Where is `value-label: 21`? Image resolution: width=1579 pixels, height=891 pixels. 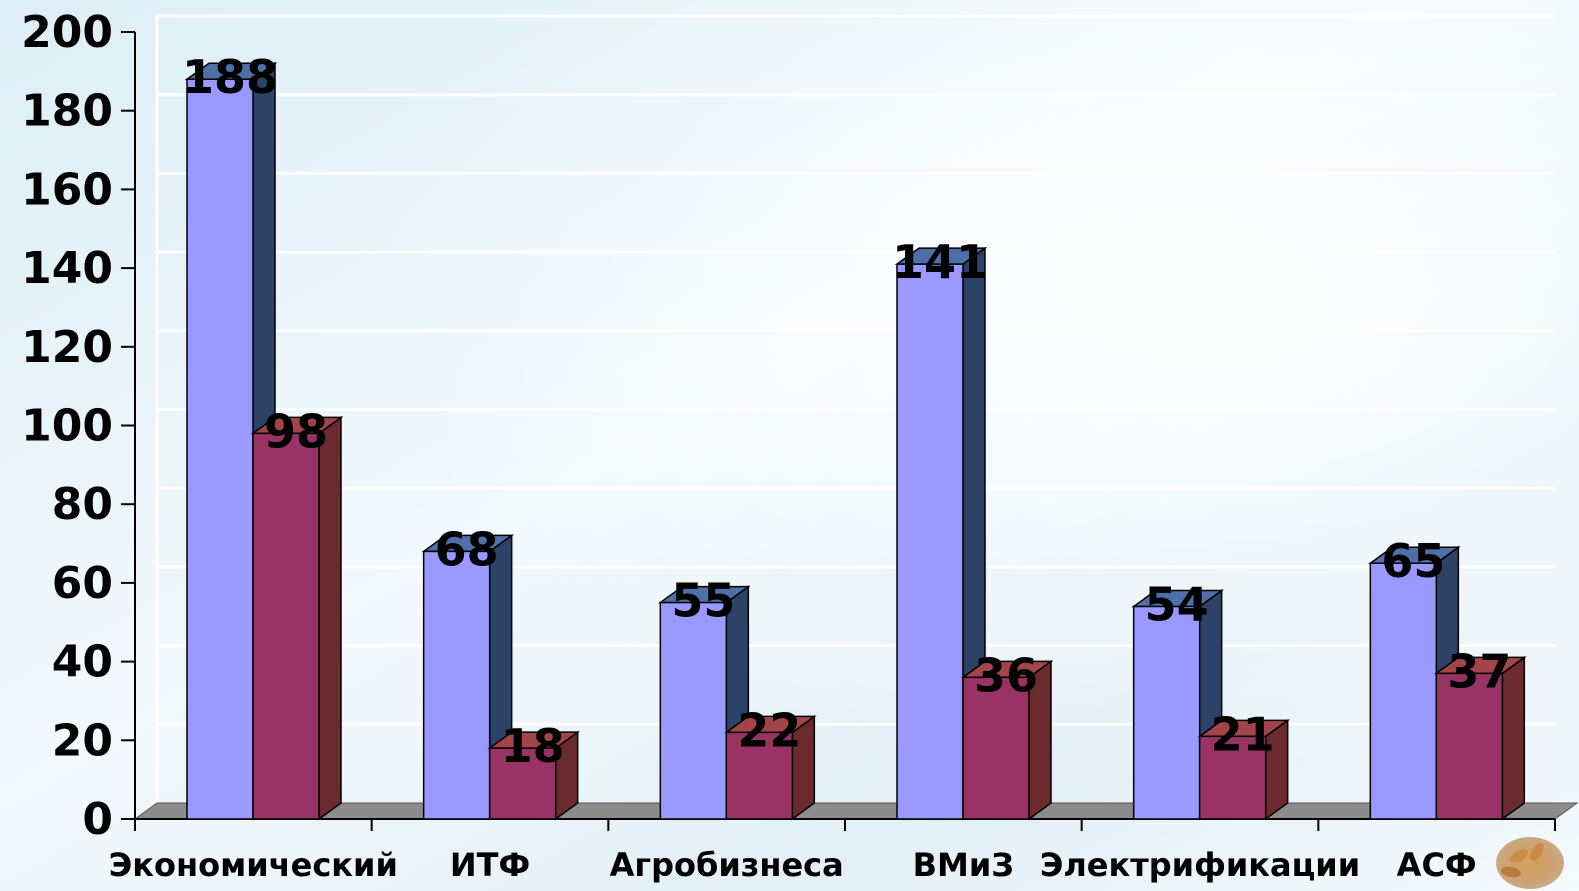 value-label: 21 is located at coordinates (1243, 734).